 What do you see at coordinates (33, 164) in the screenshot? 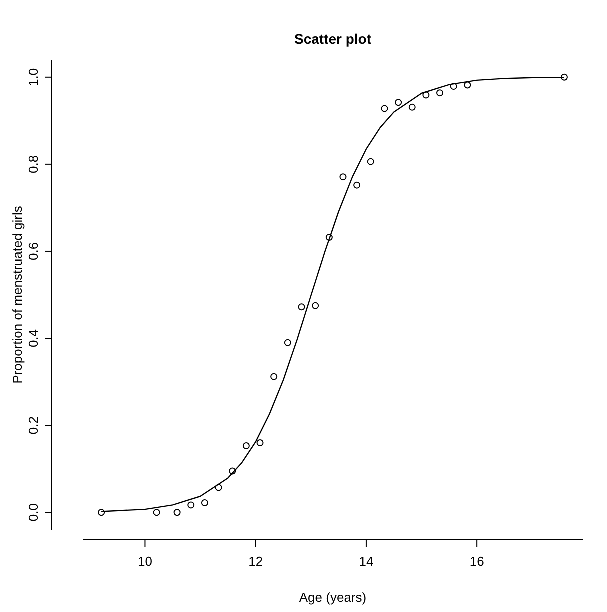
I see `y-tick-label: 0.8` at bounding box center [33, 164].